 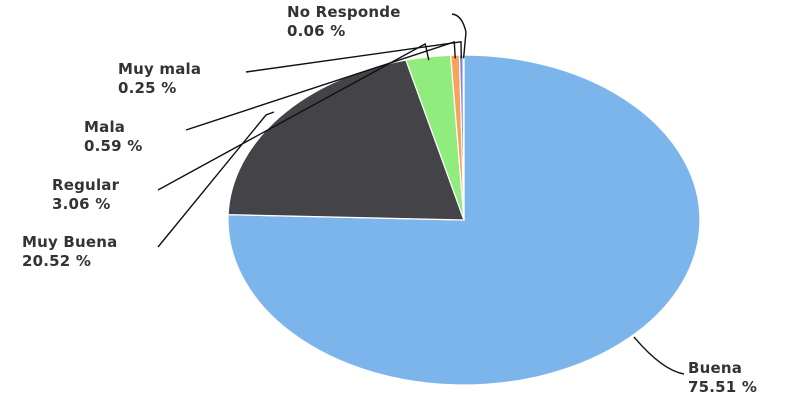 What do you see at coordinates (113, 146) in the screenshot?
I see `data-label-value-mala: 0.59 %` at bounding box center [113, 146].